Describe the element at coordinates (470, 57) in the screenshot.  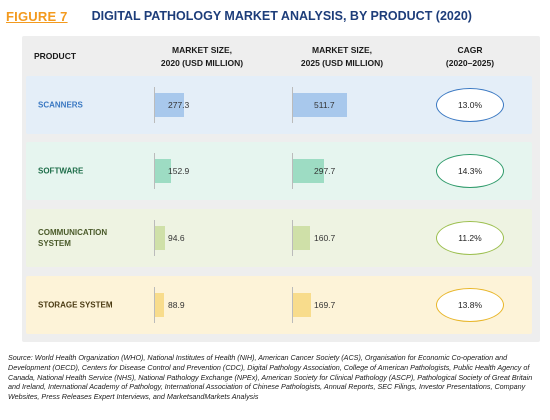
I see `column-header-cagr: CAGR (2020–2025)` at that location.